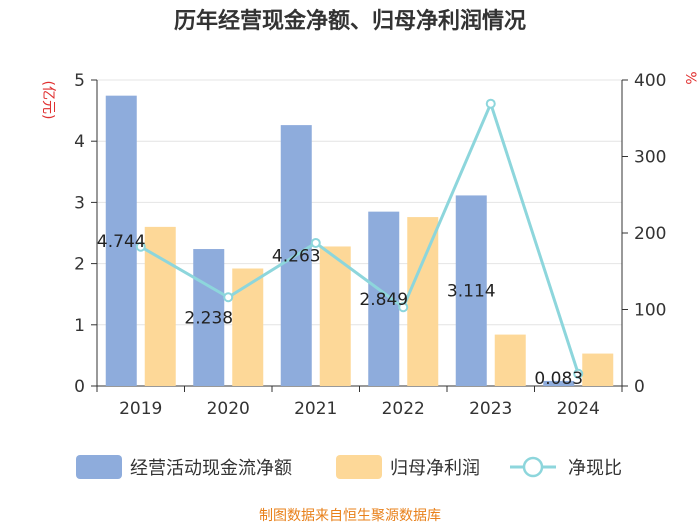  Describe the element at coordinates (690, 77) in the screenshot. I see `y-right-axis-label: %` at that location.